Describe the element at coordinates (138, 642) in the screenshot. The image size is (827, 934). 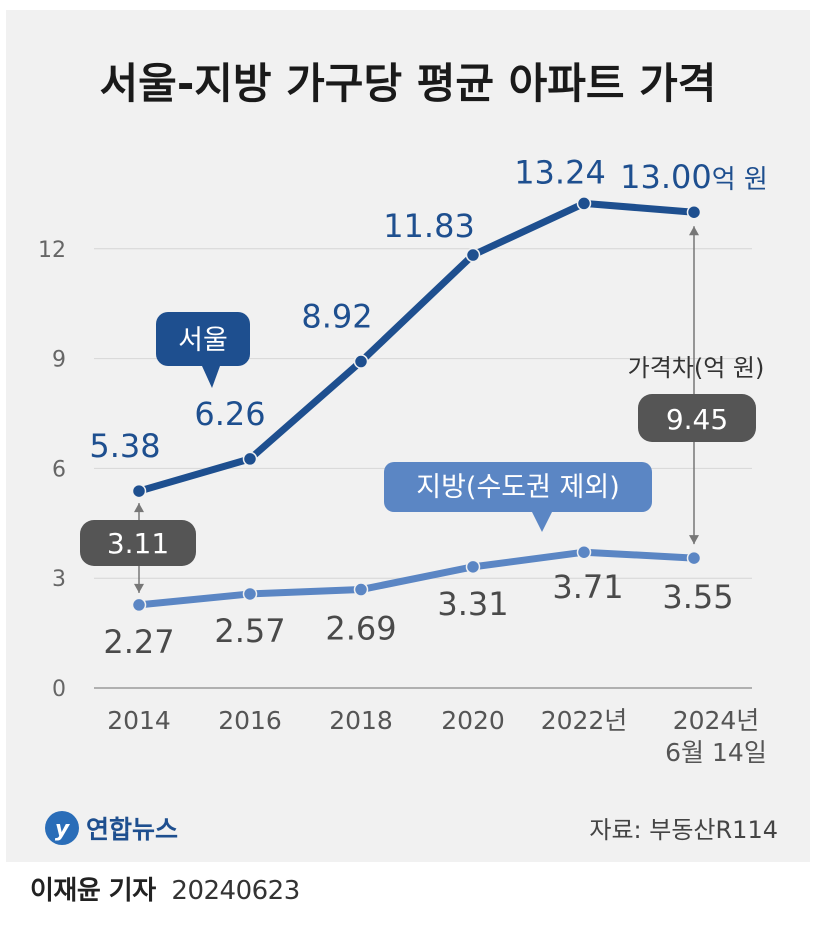
I see `region-value-label: 2.27` at that location.